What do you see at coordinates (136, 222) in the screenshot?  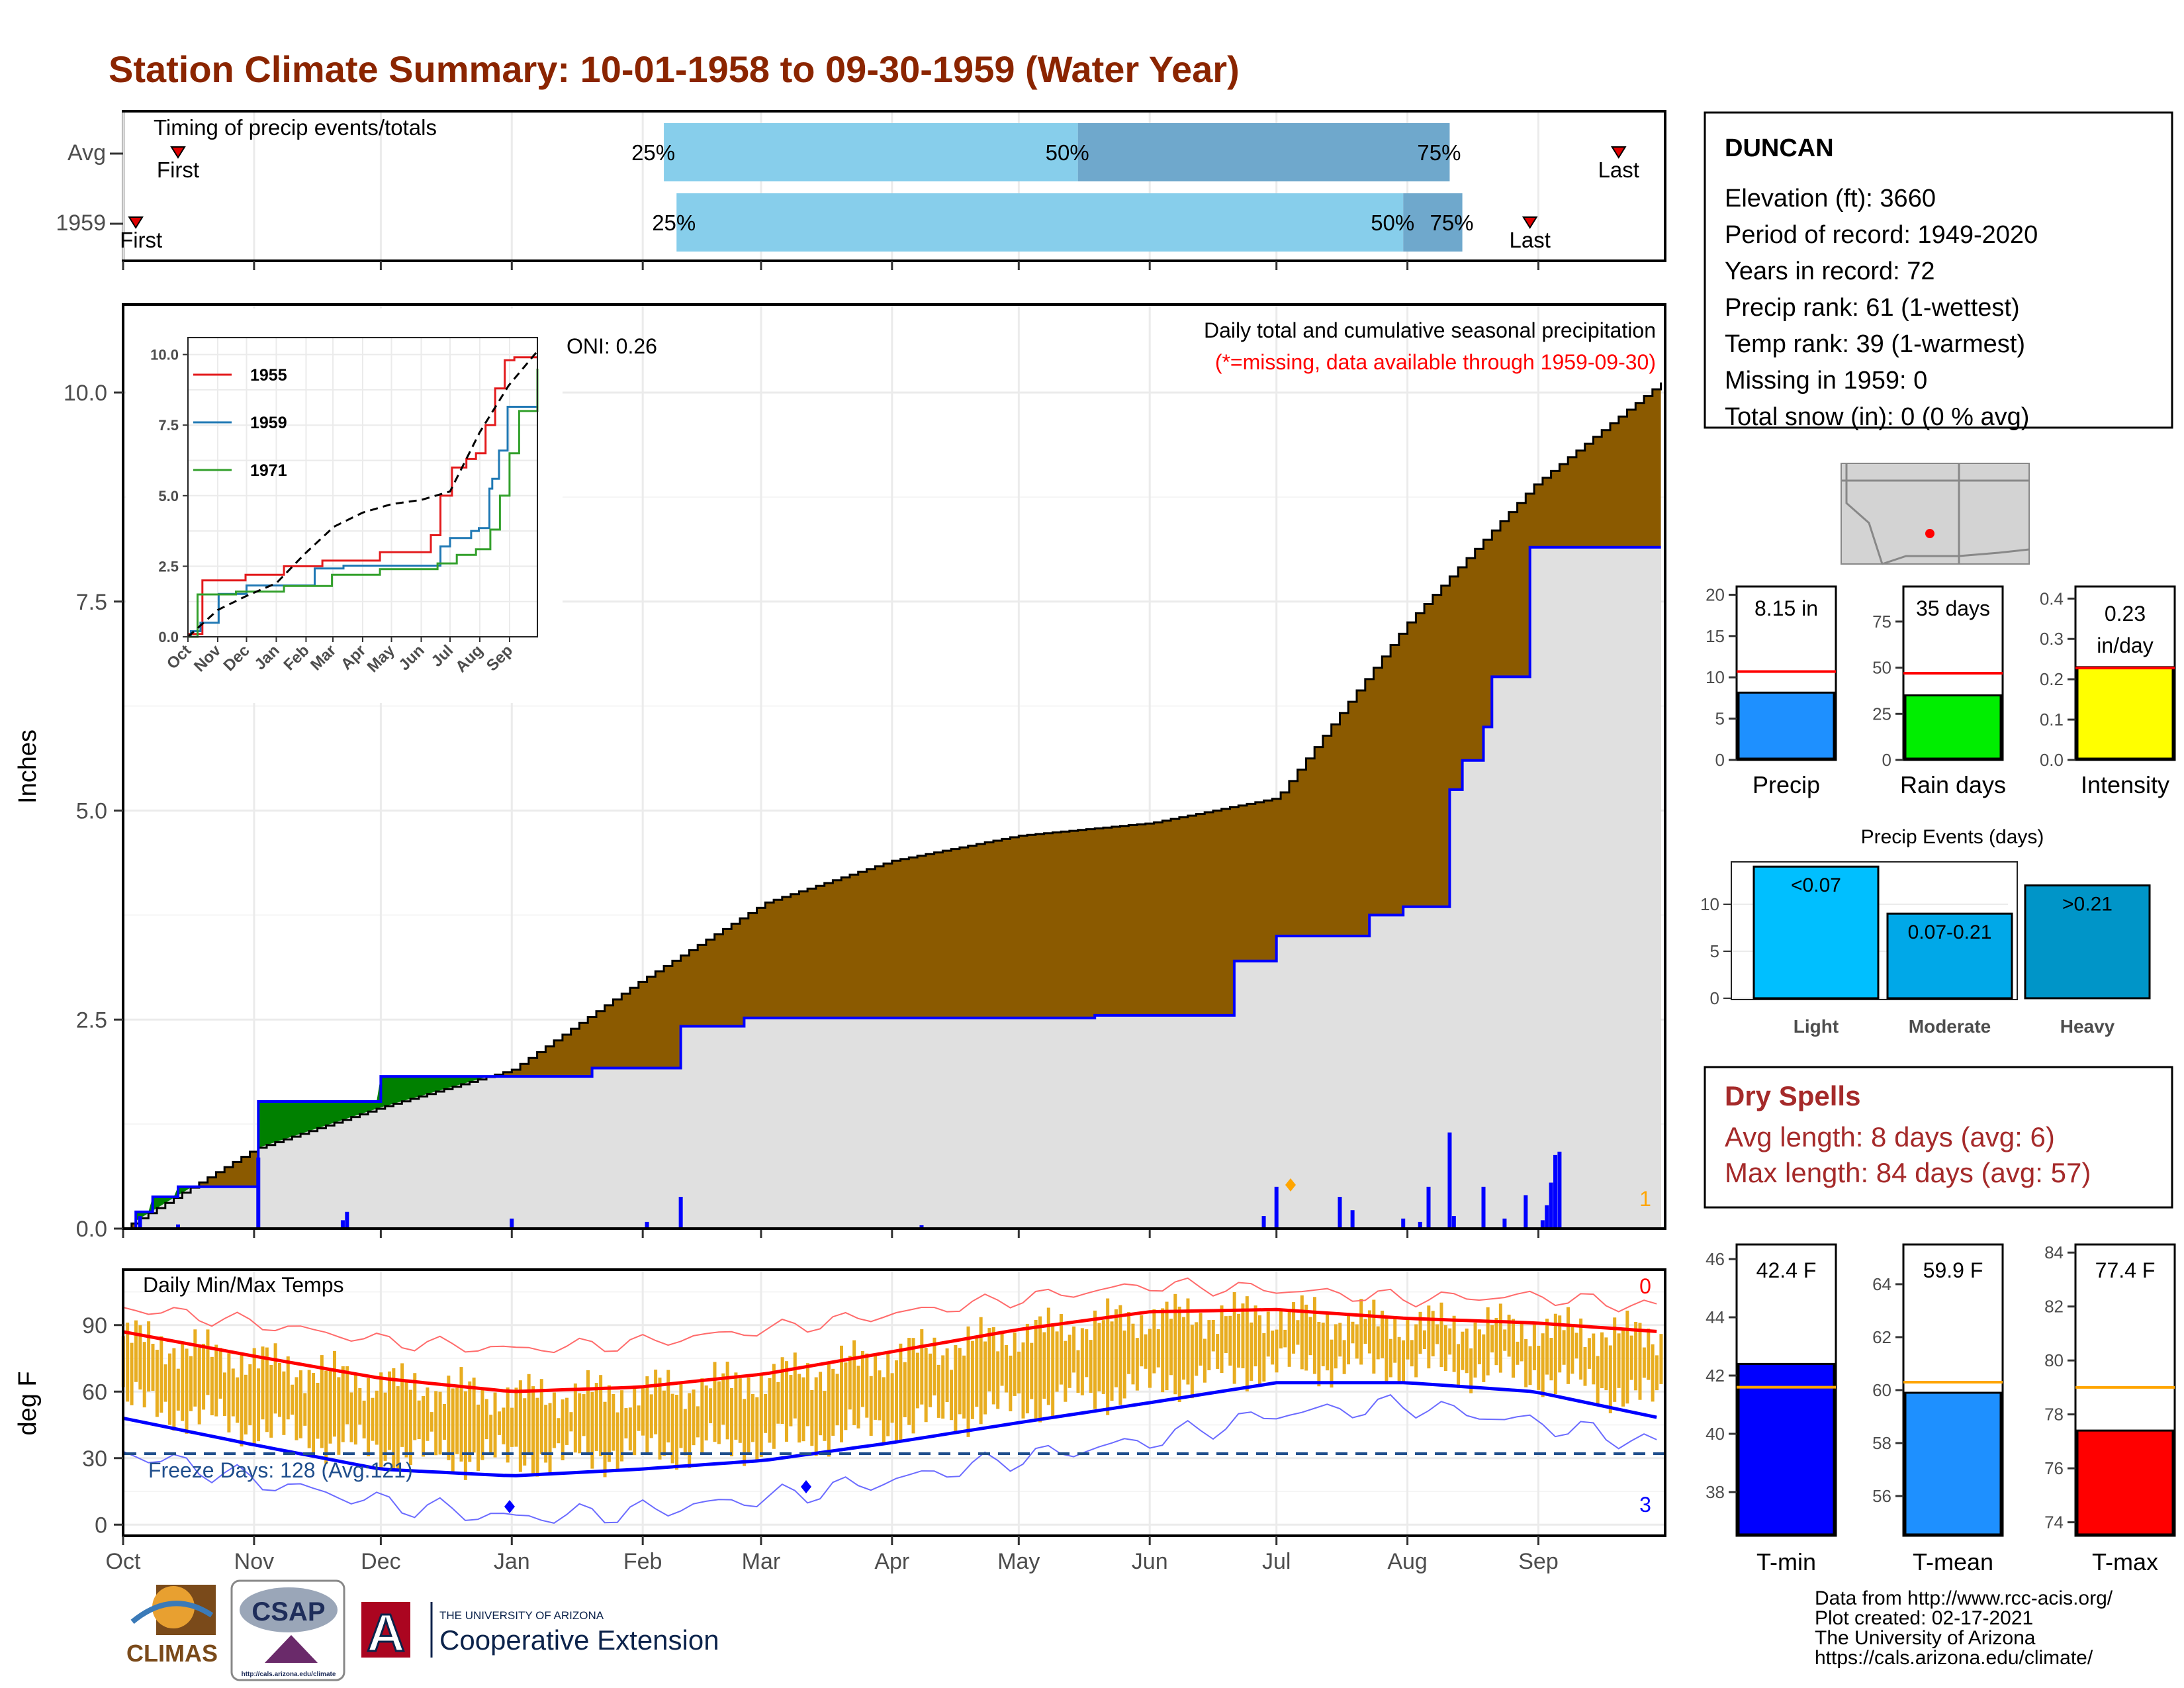 I see `year-first-marker` at bounding box center [136, 222].